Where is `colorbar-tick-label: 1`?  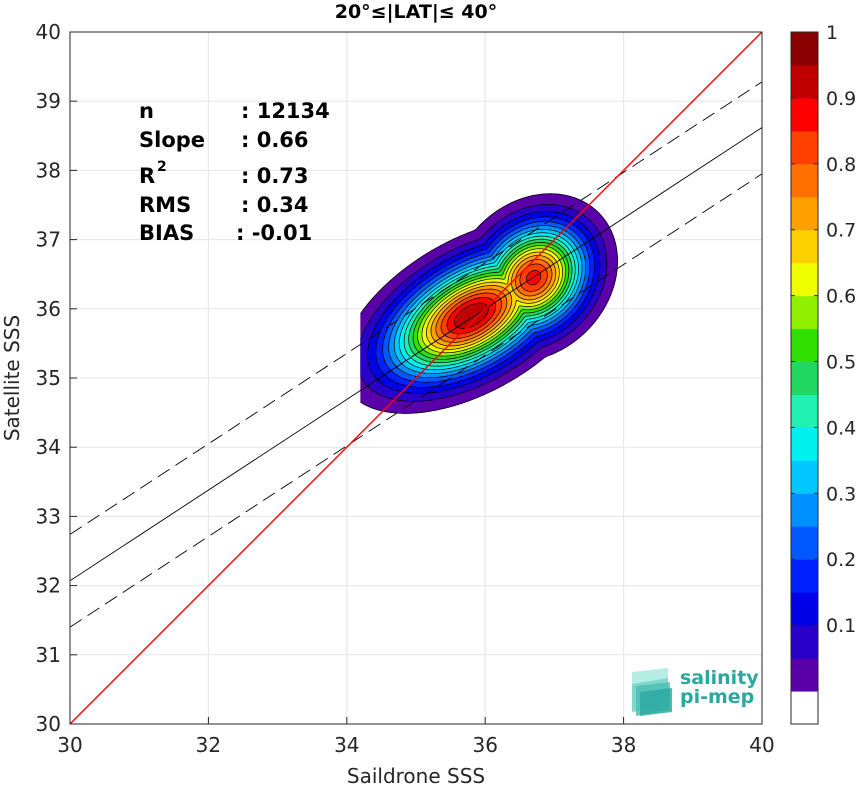 colorbar-tick-label: 1 is located at coordinates (832, 33).